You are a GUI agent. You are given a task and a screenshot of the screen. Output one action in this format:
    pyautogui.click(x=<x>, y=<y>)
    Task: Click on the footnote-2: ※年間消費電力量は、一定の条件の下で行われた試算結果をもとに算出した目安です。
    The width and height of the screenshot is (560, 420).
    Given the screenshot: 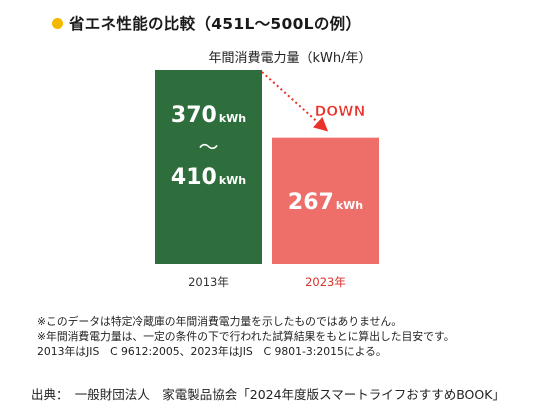 What is the action you would take?
    pyautogui.click(x=246, y=336)
    